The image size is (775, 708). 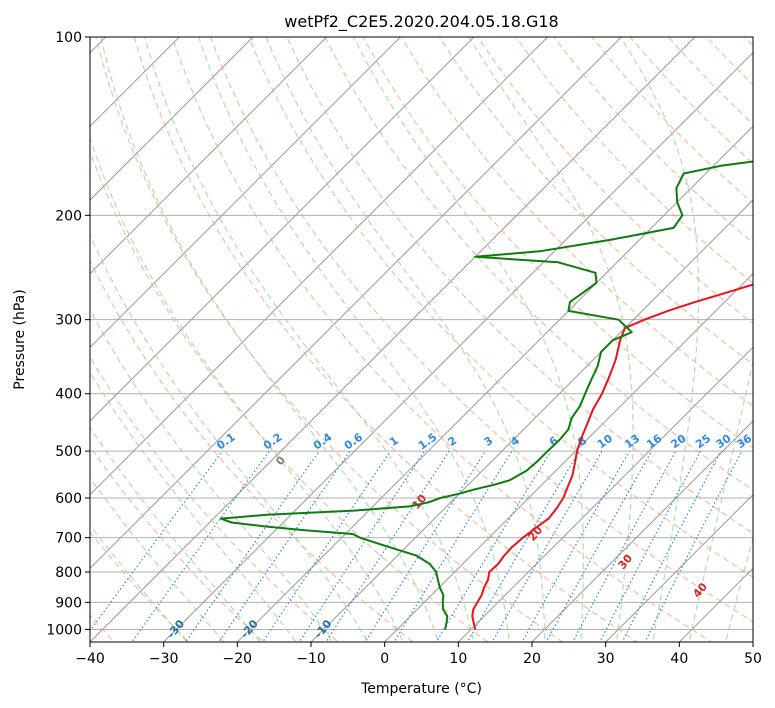 I want to click on mixing-ratio-label: 0.1, so click(x=225, y=442).